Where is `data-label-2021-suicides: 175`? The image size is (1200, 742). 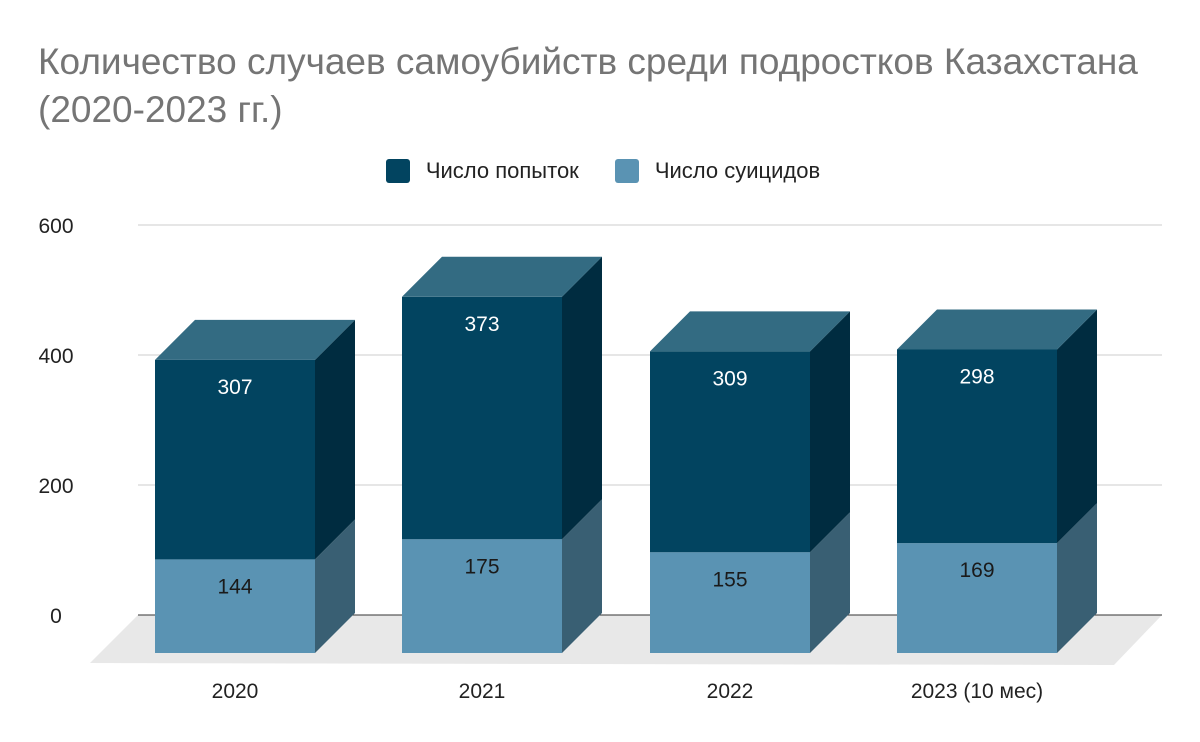
data-label-2021-suicides: 175 is located at coordinates (481, 566).